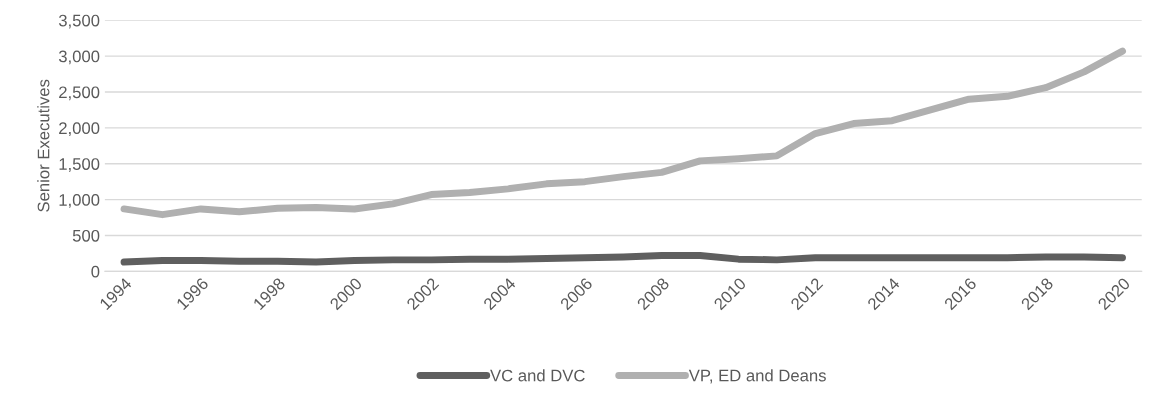  Describe the element at coordinates (43, 145) in the screenshot. I see `y-axis-title: Senior Executives` at that location.